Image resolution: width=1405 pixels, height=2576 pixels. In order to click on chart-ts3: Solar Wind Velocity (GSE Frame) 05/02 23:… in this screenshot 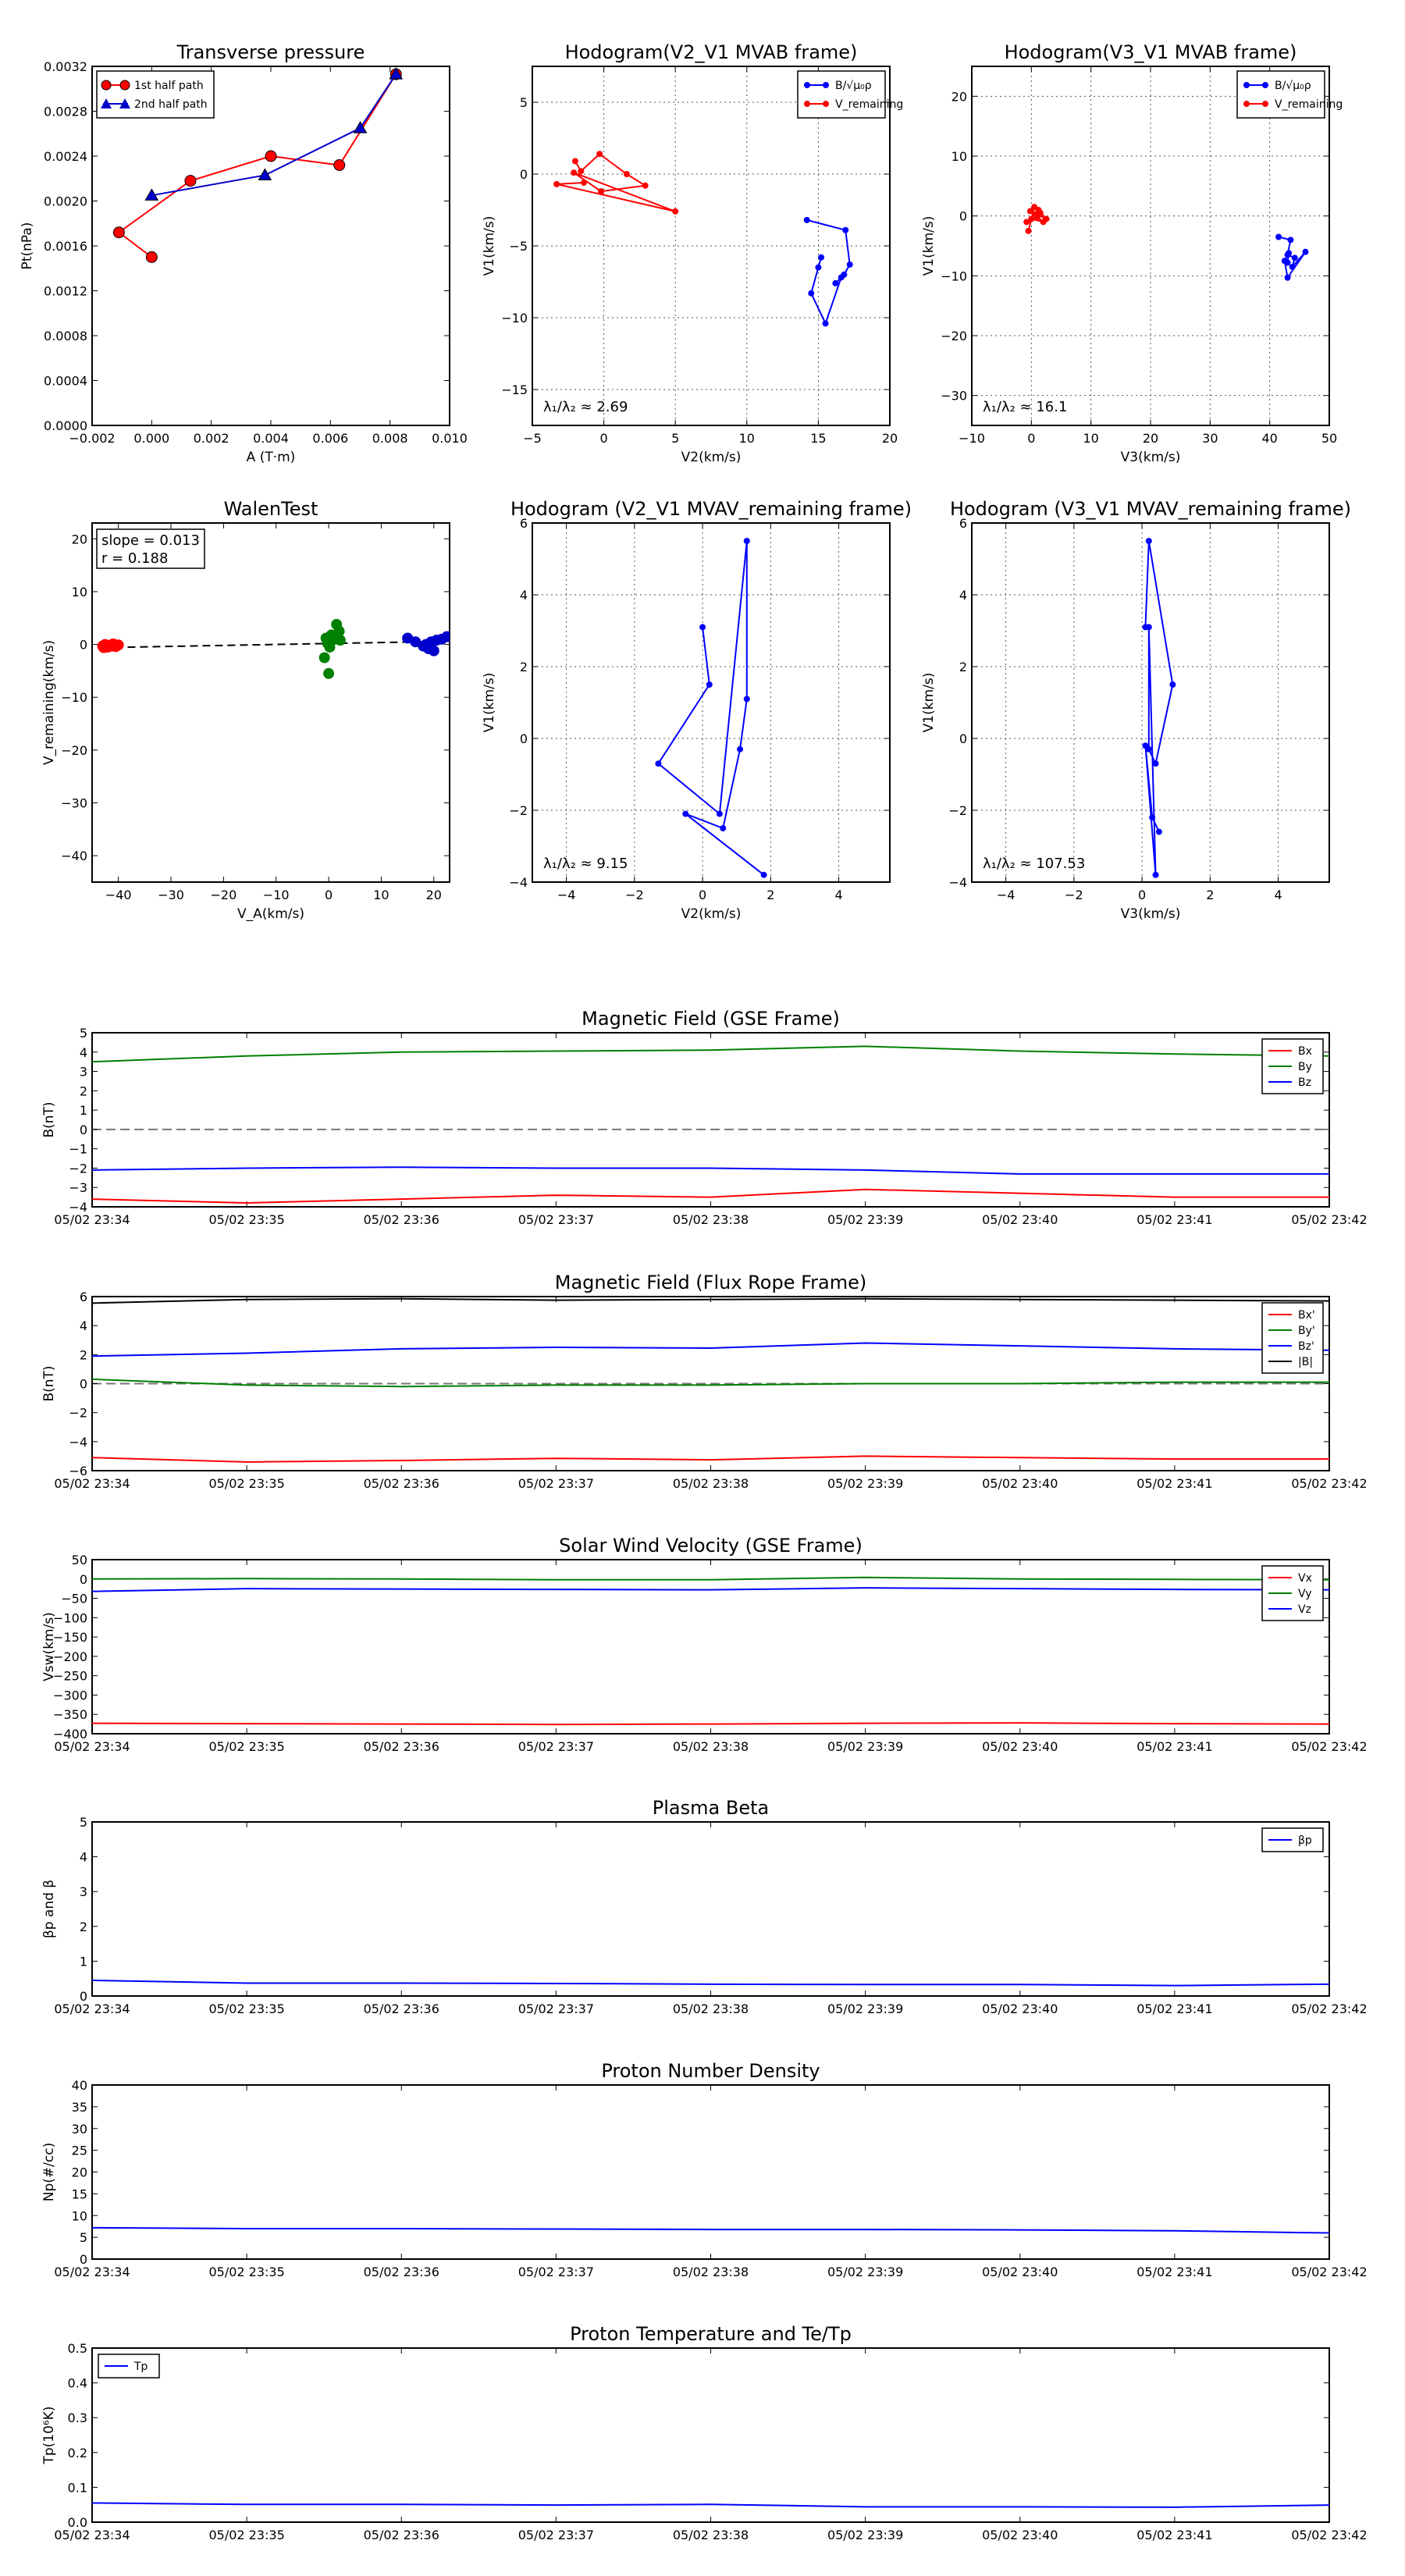, I will do `click(705, 1644)`.